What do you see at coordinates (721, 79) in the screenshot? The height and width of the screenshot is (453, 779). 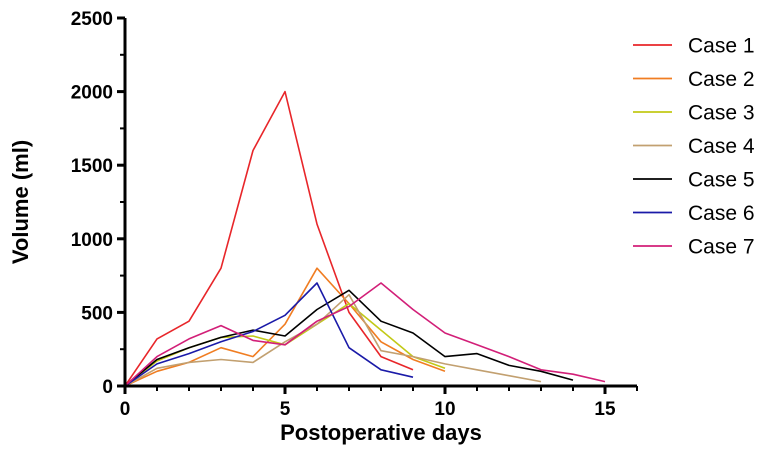 I see `legend-label-case-2: Case 2` at bounding box center [721, 79].